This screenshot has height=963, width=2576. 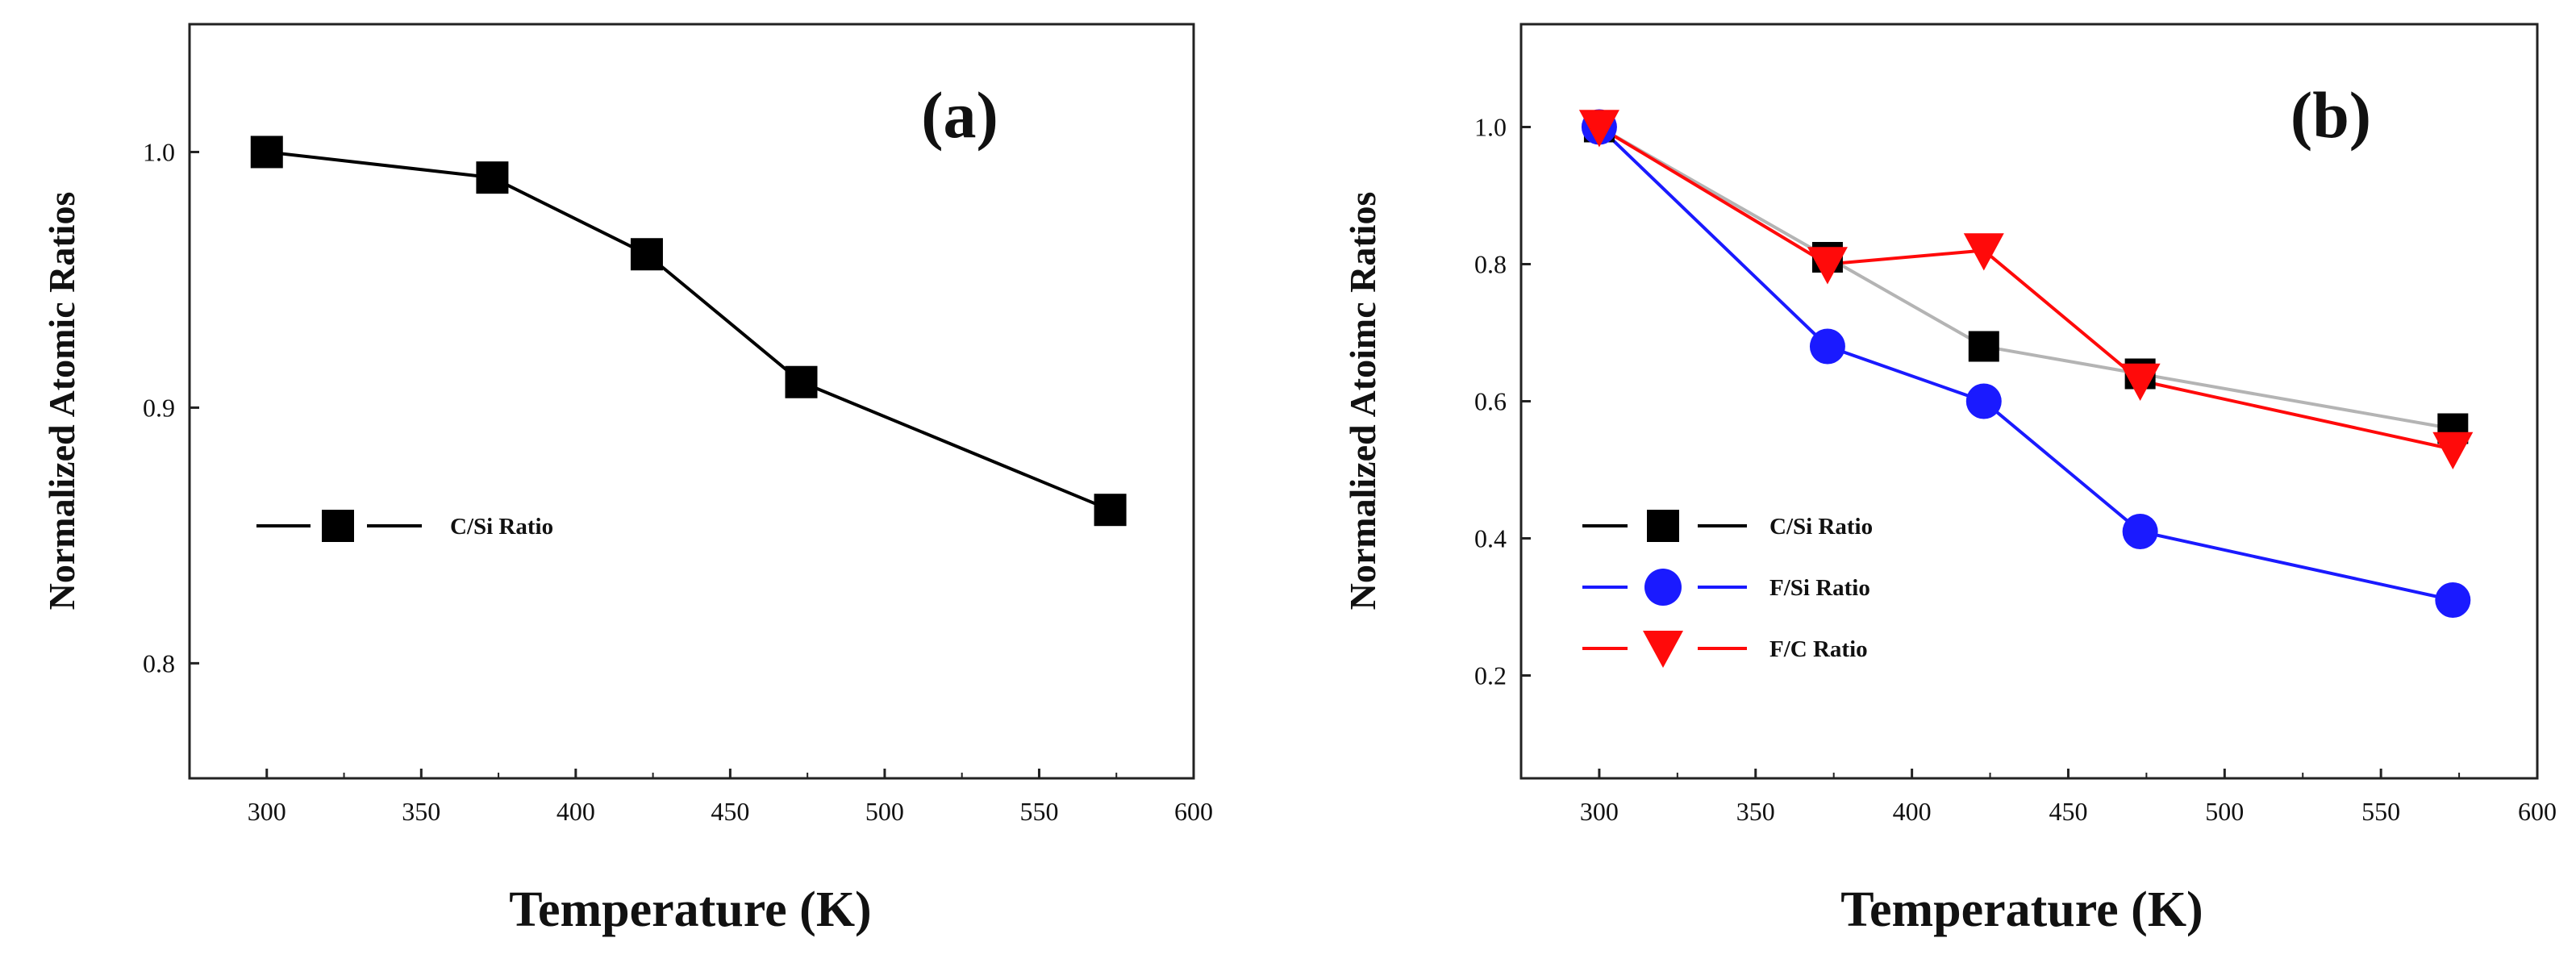 I want to click on legend-b-marker-circle, so click(x=1663, y=587).